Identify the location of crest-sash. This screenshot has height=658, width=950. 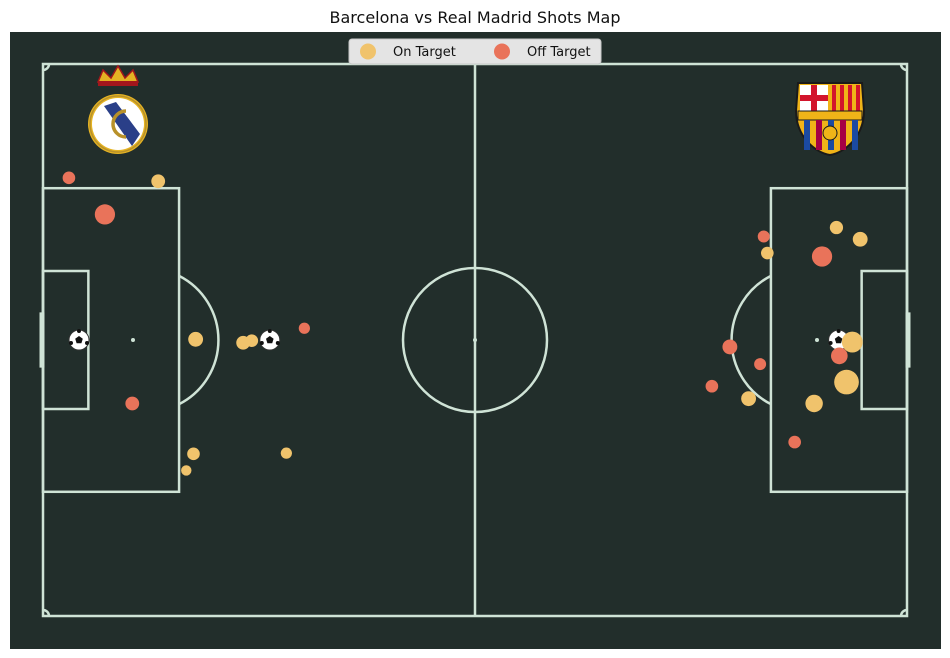
(122, 124).